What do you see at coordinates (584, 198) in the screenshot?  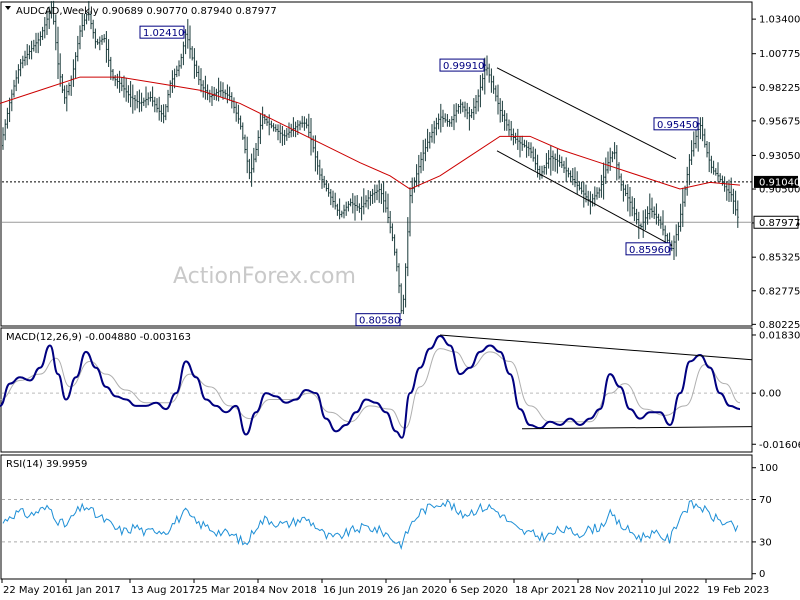 I see `channel-line` at bounding box center [584, 198].